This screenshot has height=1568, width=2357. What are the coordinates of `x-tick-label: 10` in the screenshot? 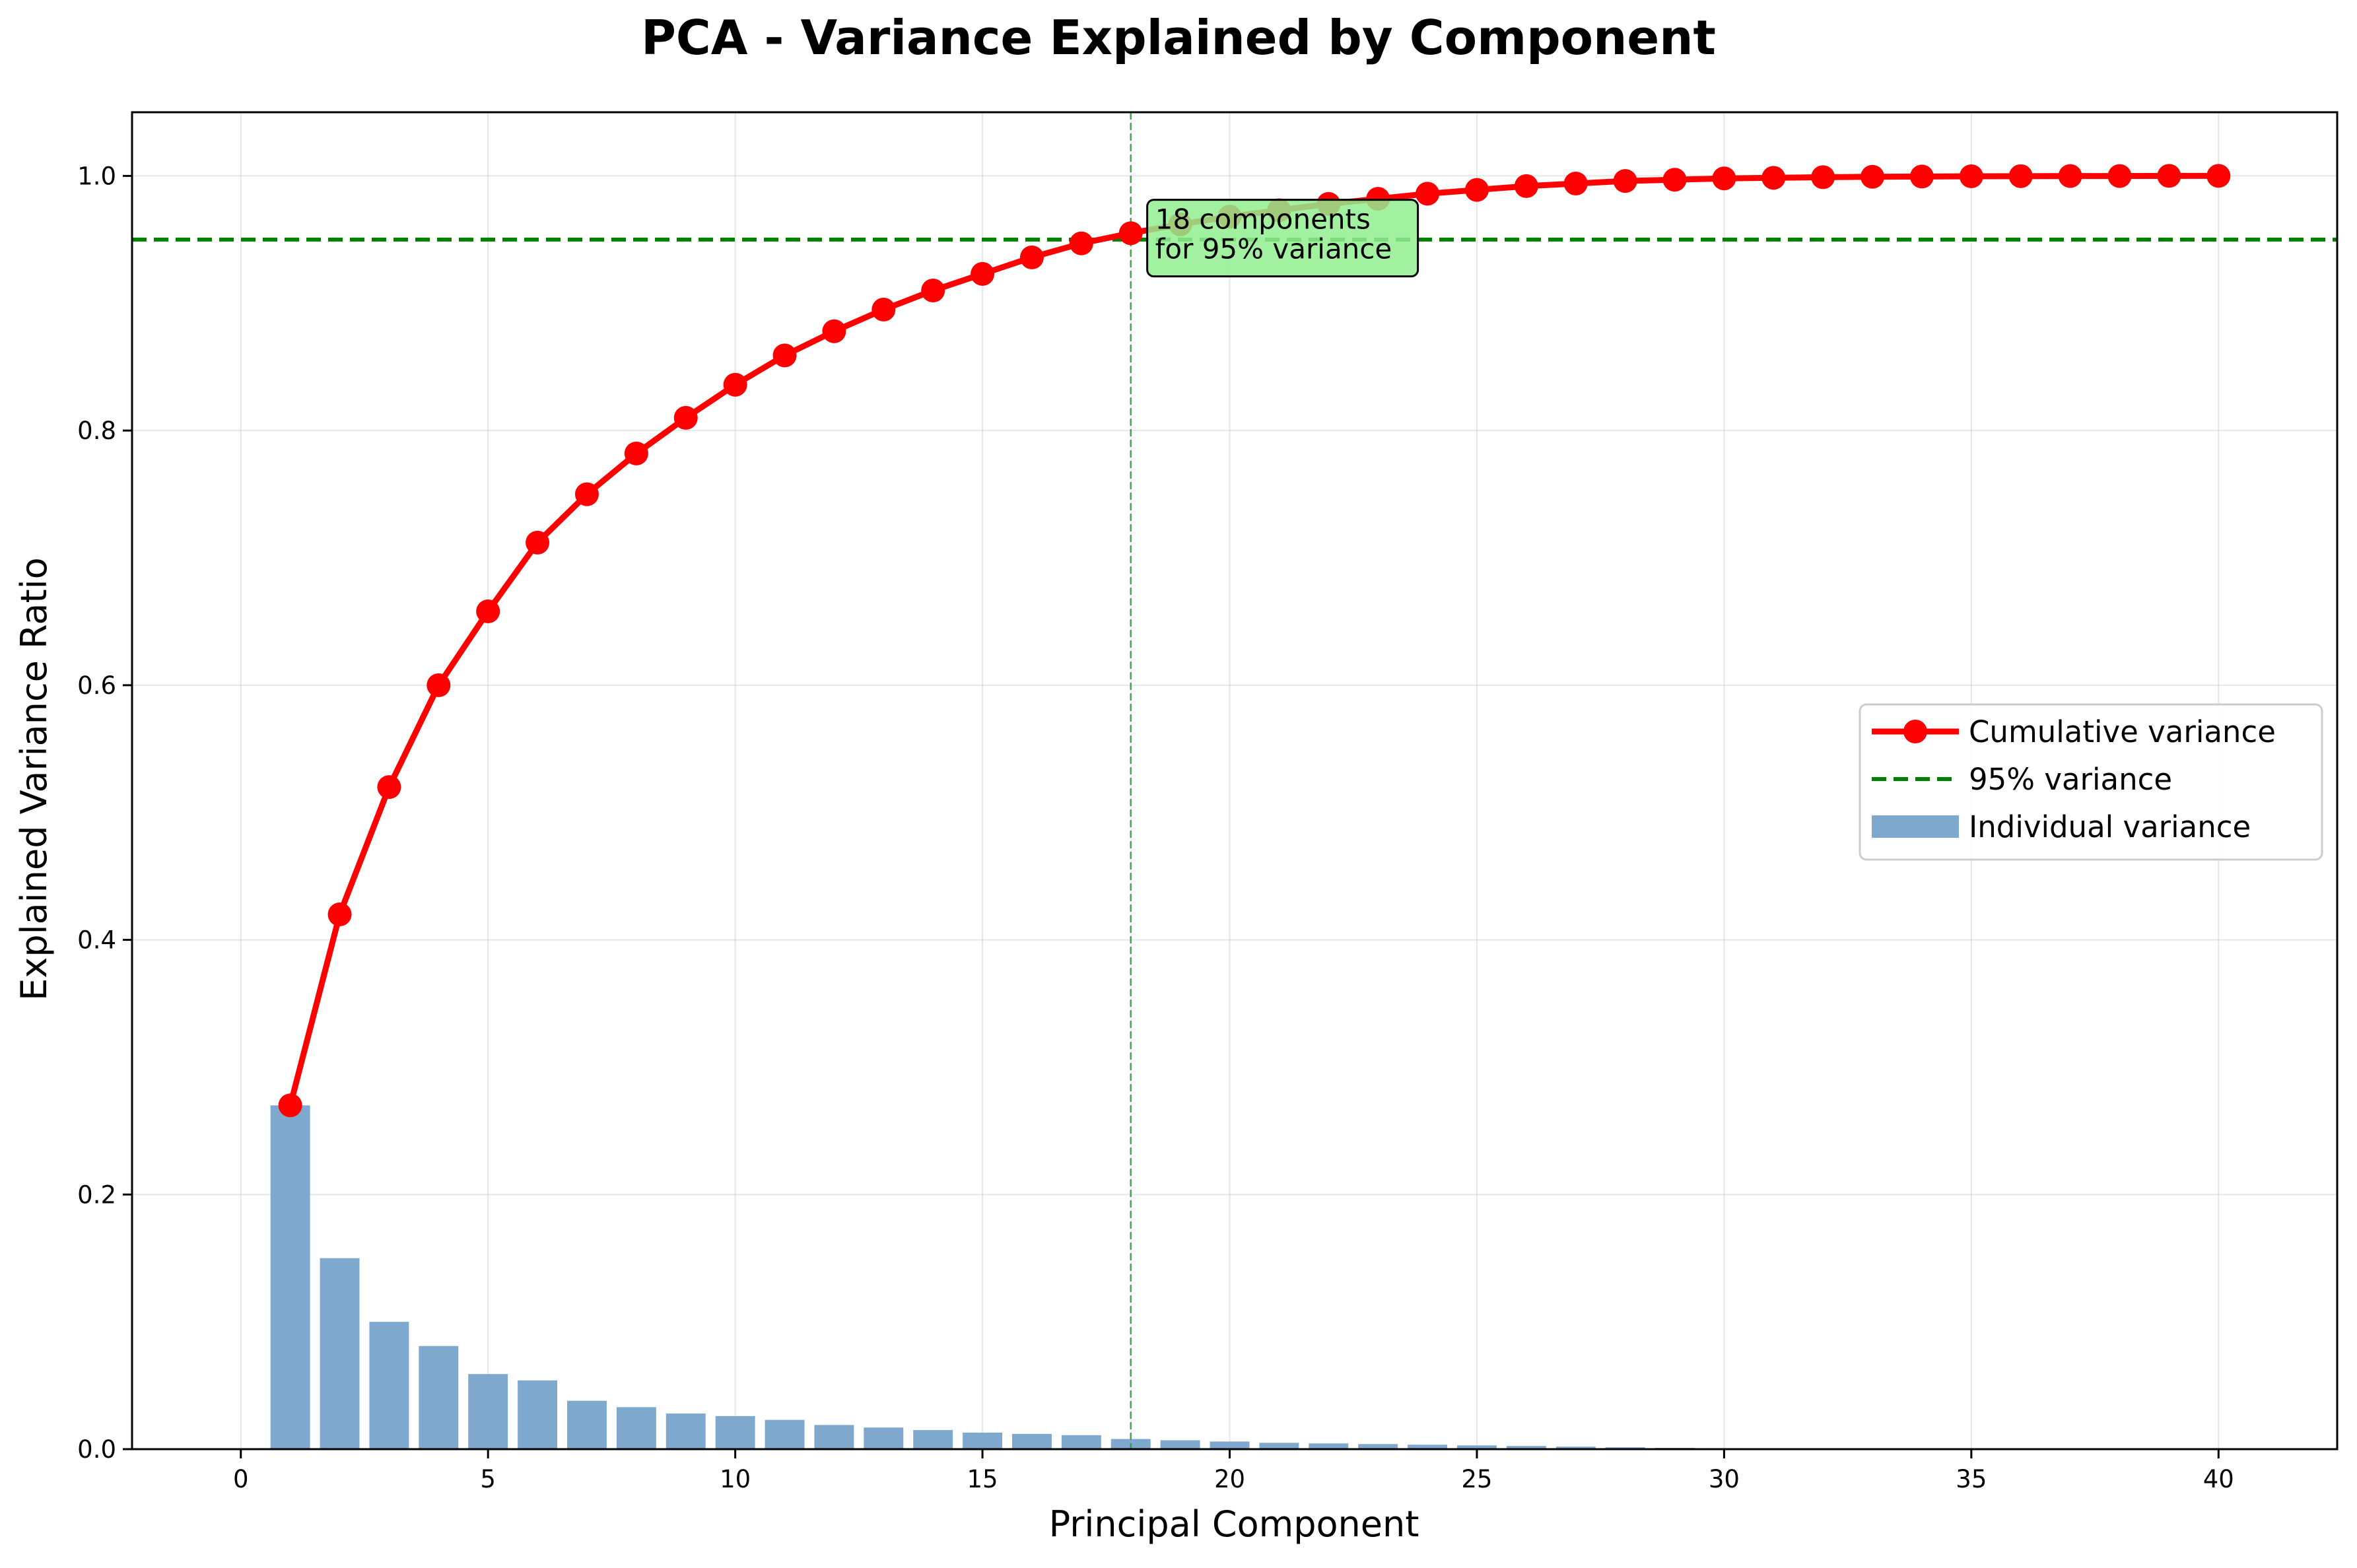 It's located at (735, 1479).